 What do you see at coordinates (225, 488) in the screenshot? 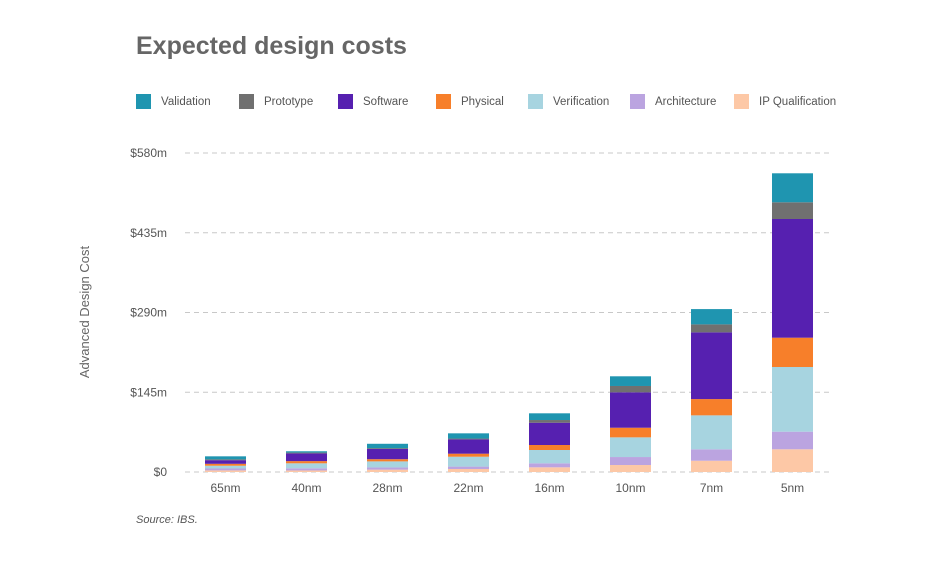
I see `x-tick-label: 65nm` at bounding box center [225, 488].